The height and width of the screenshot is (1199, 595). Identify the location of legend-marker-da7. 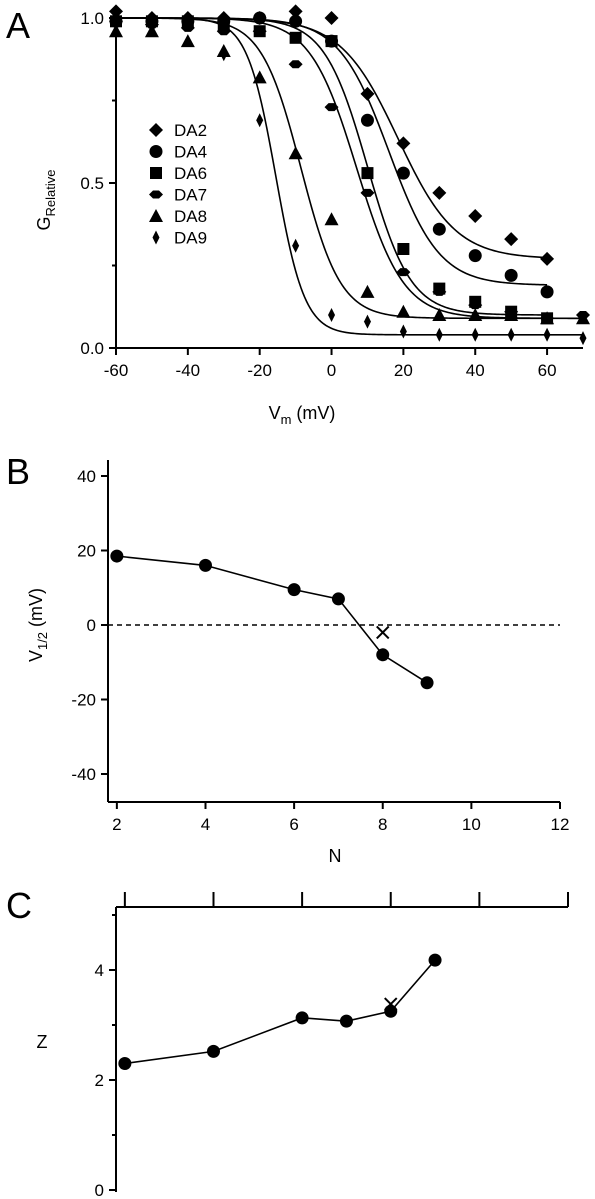
(156, 194).